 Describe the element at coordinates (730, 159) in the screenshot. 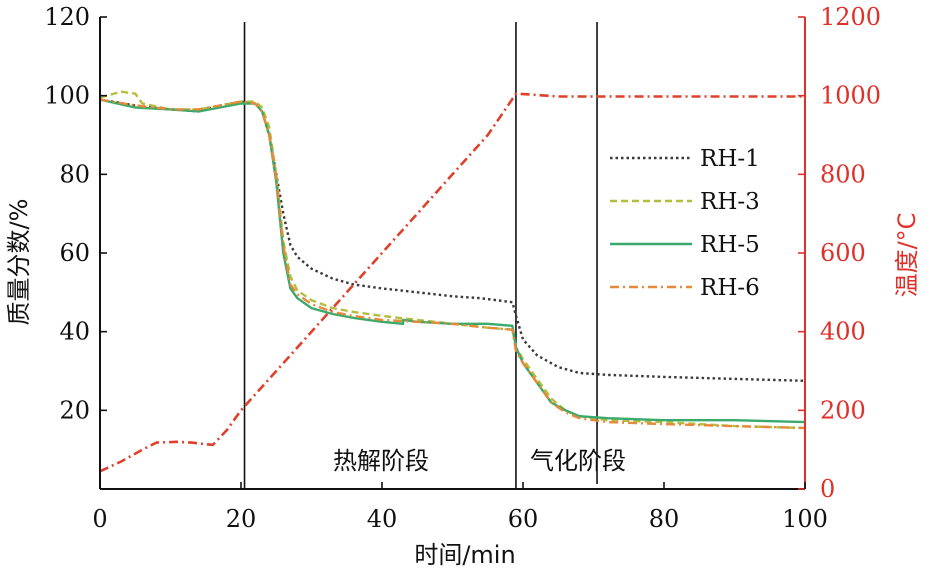

I see `legend-label-rh-1: RH-1` at that location.